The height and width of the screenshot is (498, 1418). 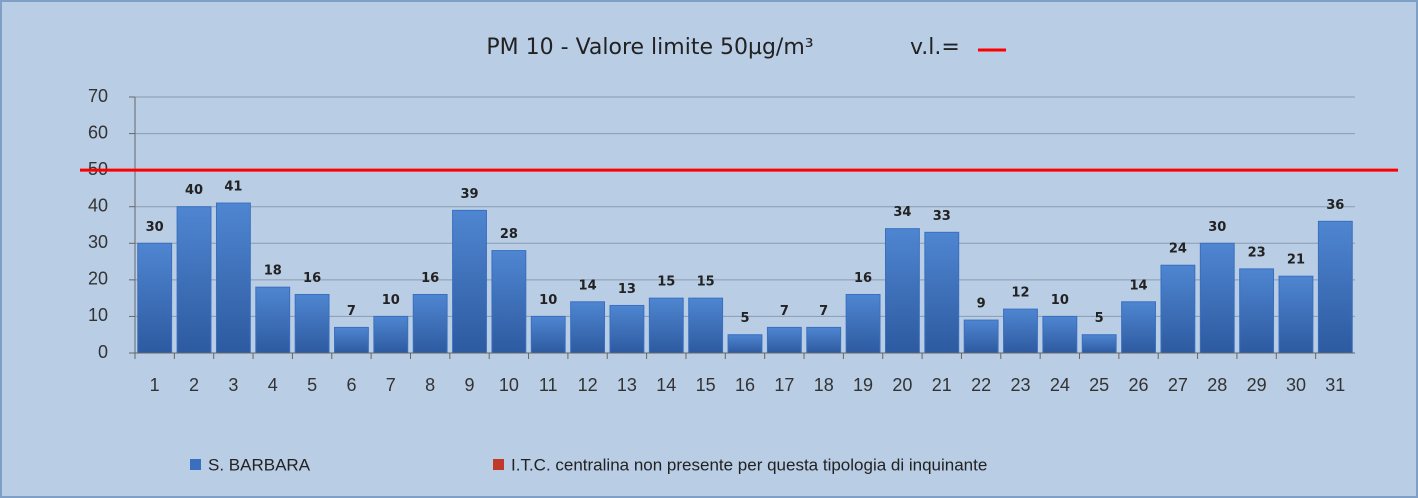 What do you see at coordinates (935, 47) in the screenshot?
I see `annotation: v.l.=` at bounding box center [935, 47].